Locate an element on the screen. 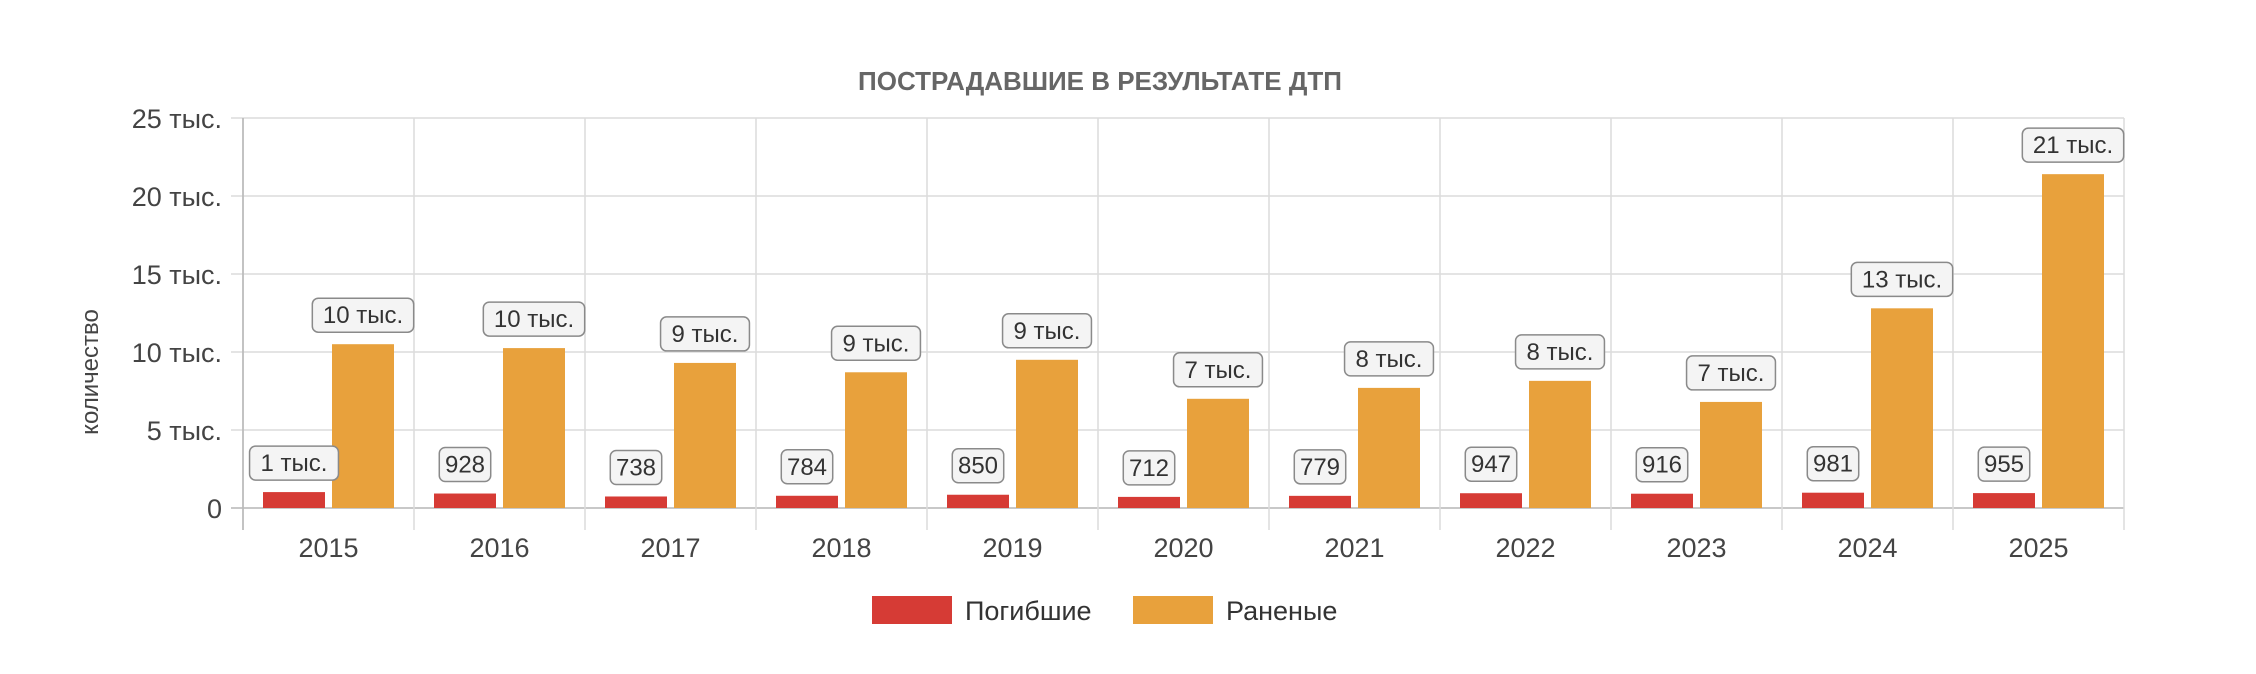 This screenshot has height=674, width=2256. data-label: 981 is located at coordinates (1833, 463).